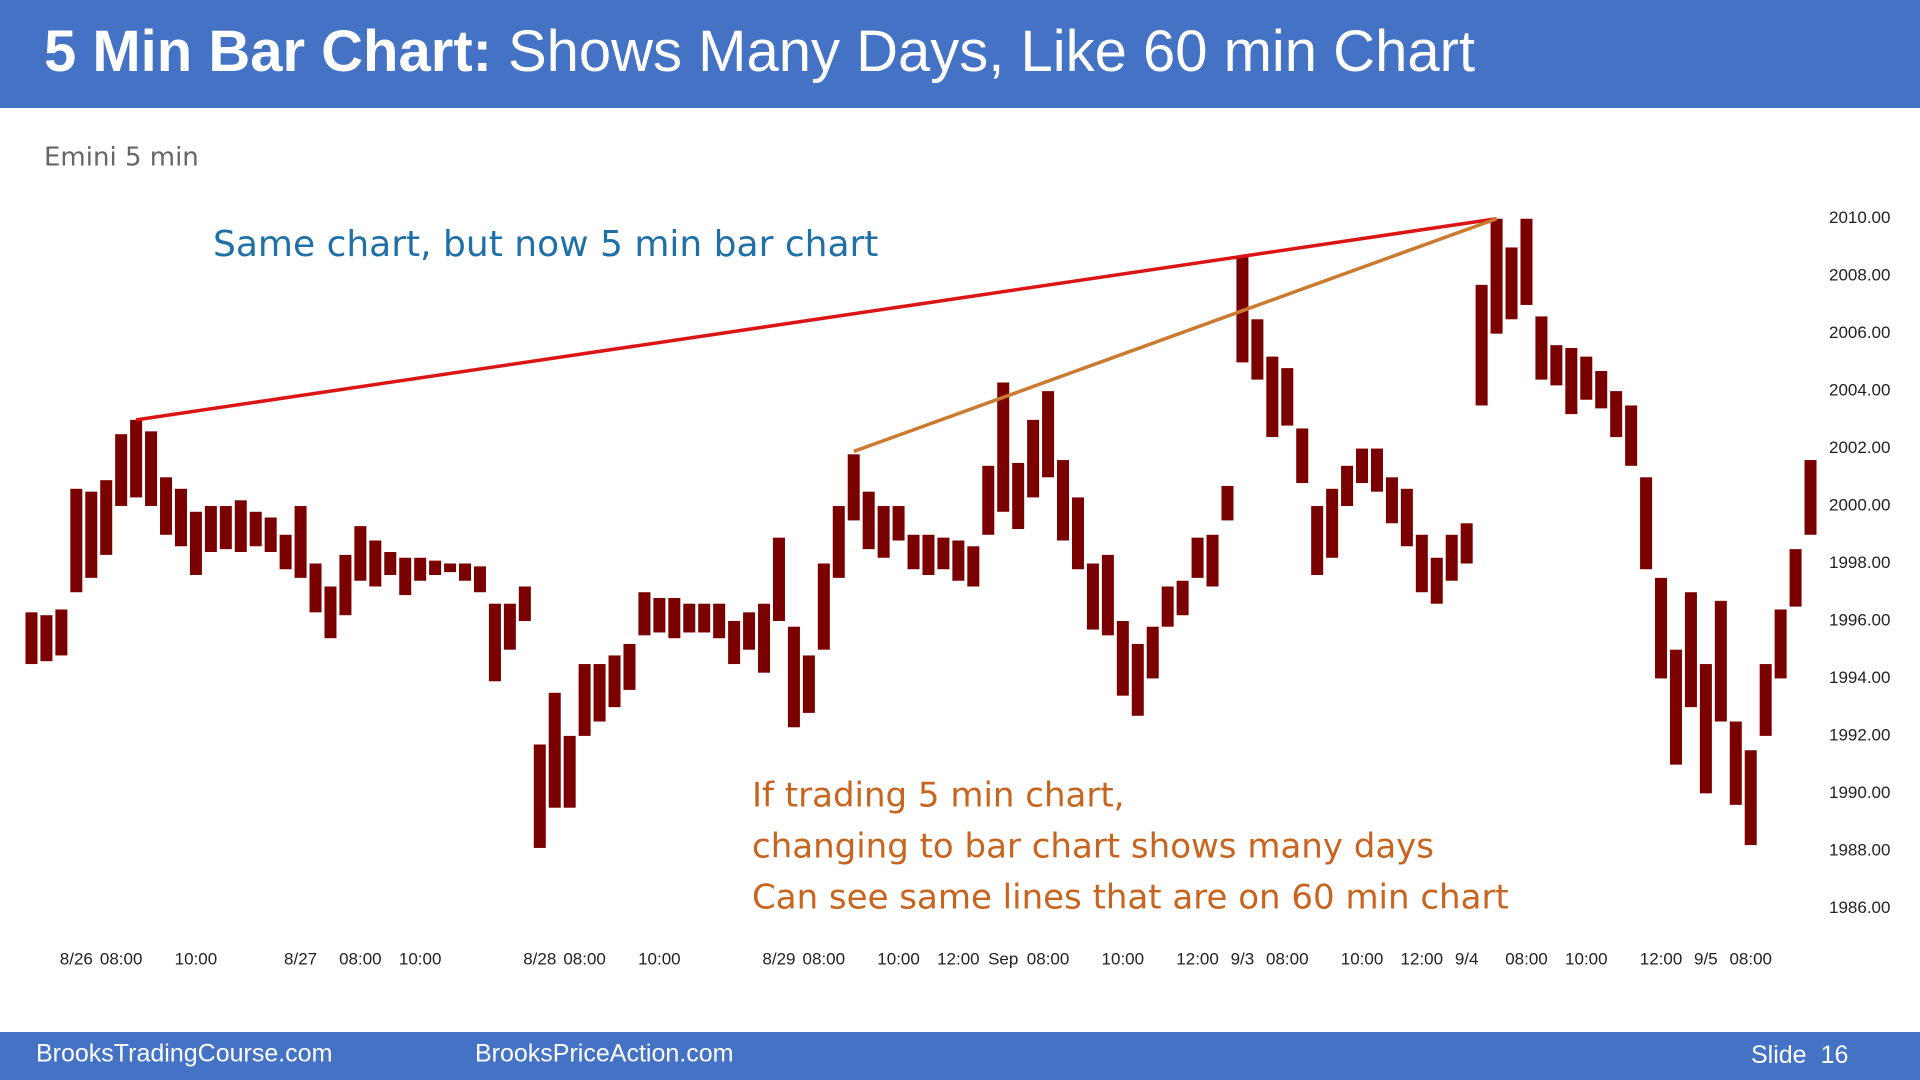 This screenshot has height=1080, width=1920. What do you see at coordinates (1859, 619) in the screenshot?
I see `y-tick-label: 1996.00` at bounding box center [1859, 619].